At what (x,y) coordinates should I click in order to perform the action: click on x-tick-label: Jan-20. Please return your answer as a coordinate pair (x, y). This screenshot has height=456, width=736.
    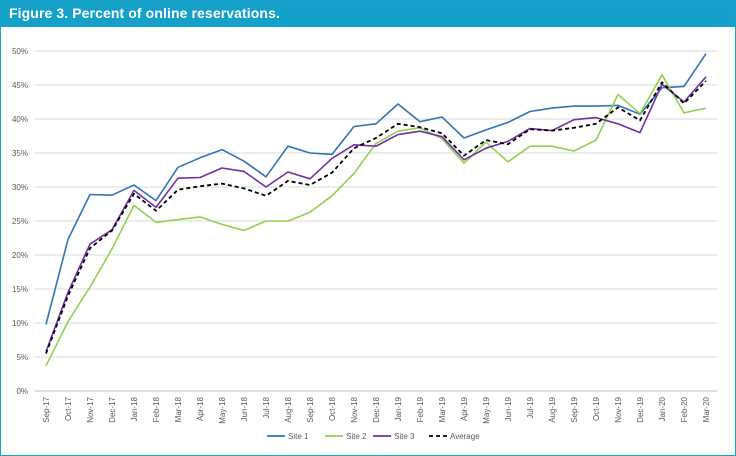
    Looking at the image, I should click on (662, 408).